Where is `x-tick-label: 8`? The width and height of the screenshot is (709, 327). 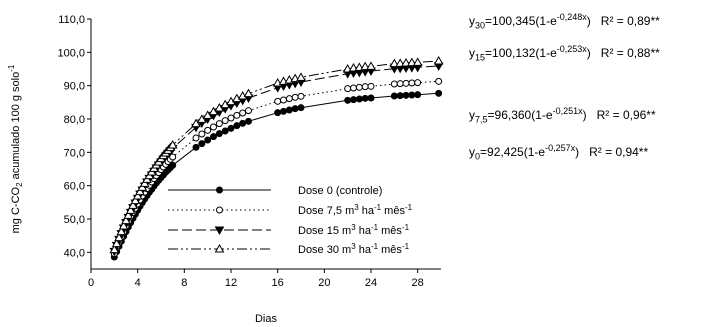 x-tick-label: 8 is located at coordinates (184, 283).